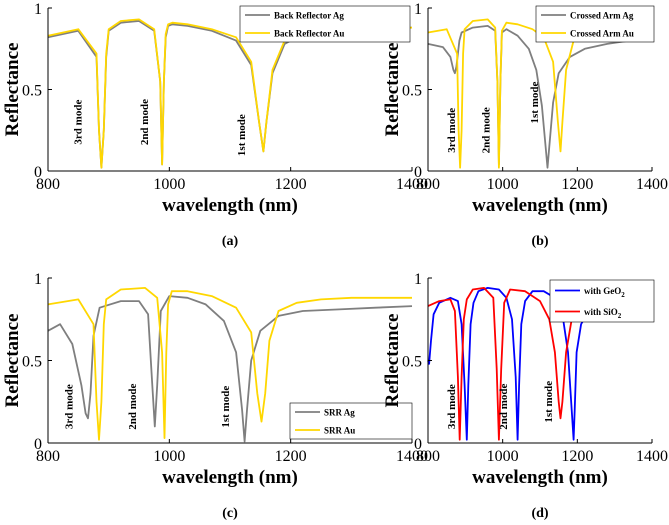  I want to click on panel-label: (c), so click(230, 513).